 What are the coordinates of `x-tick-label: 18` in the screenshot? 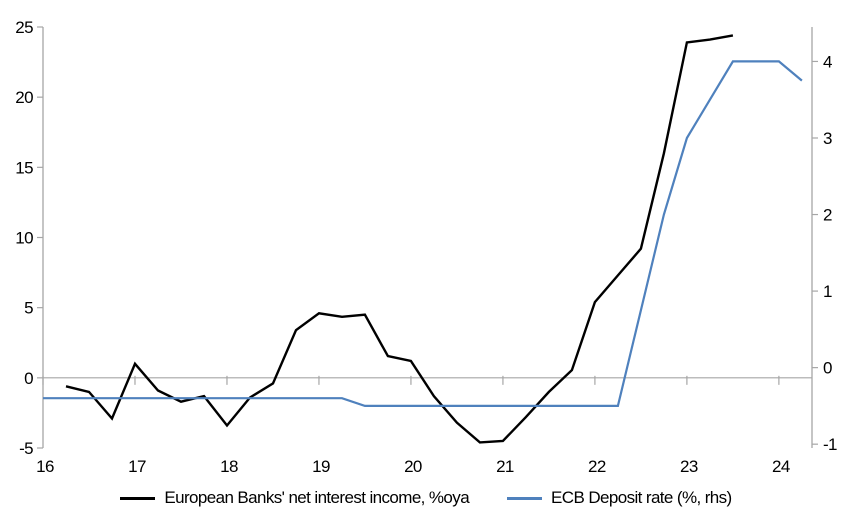 It's located at (229, 466).